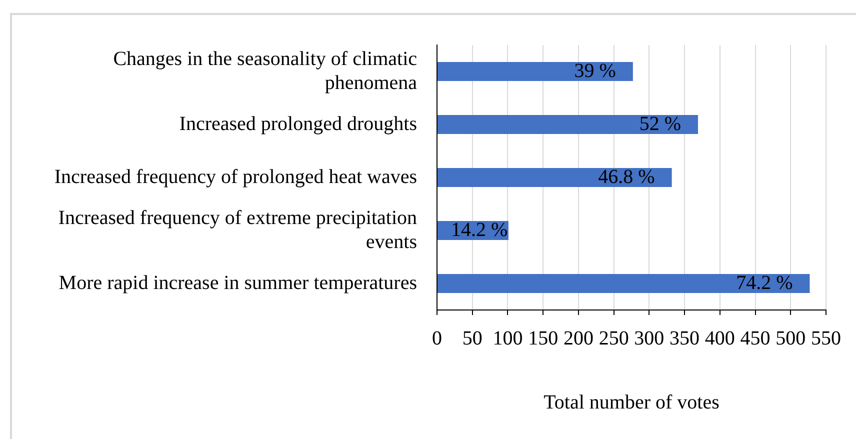  Describe the element at coordinates (479, 229) in the screenshot. I see `annotation: 14.2 %` at that location.